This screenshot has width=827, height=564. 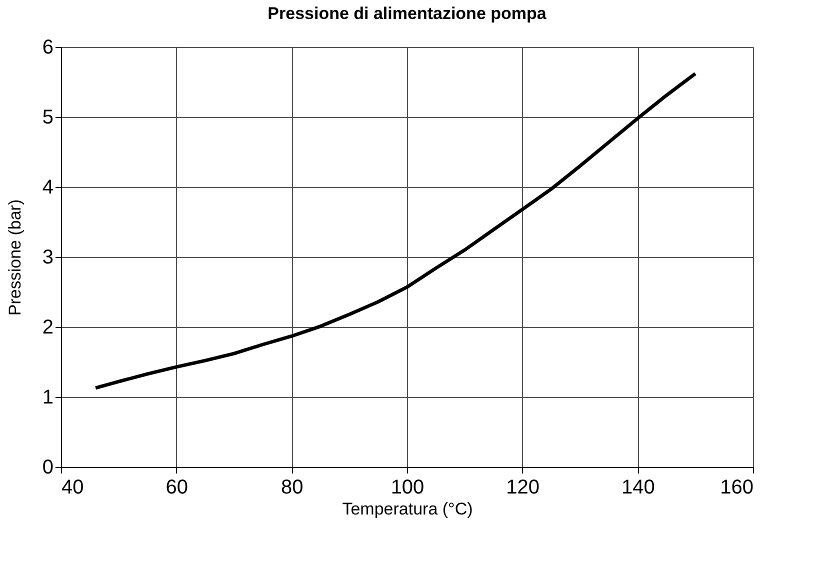 I want to click on x-tick-label: 40, so click(x=73, y=487).